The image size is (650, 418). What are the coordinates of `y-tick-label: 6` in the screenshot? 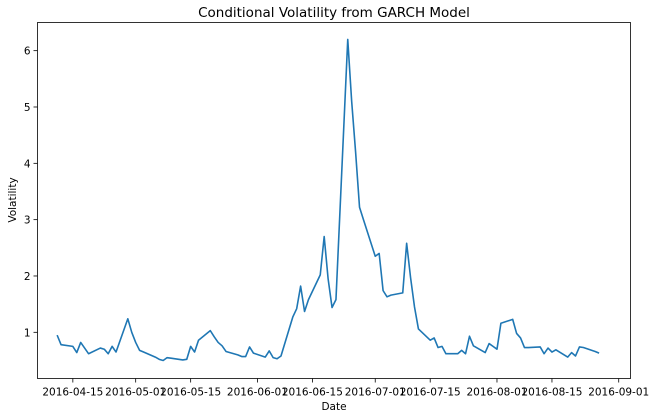 It's located at (27, 52).